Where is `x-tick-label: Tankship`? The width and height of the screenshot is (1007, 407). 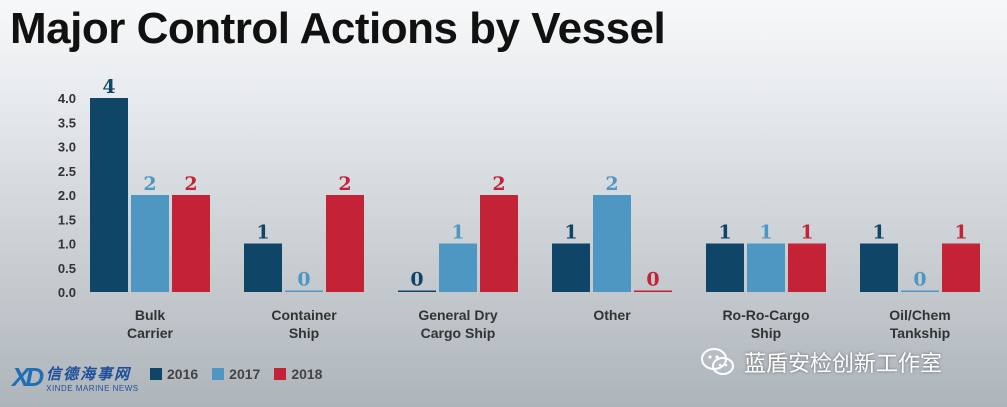
x-tick-label: Tankship is located at coordinates (920, 333).